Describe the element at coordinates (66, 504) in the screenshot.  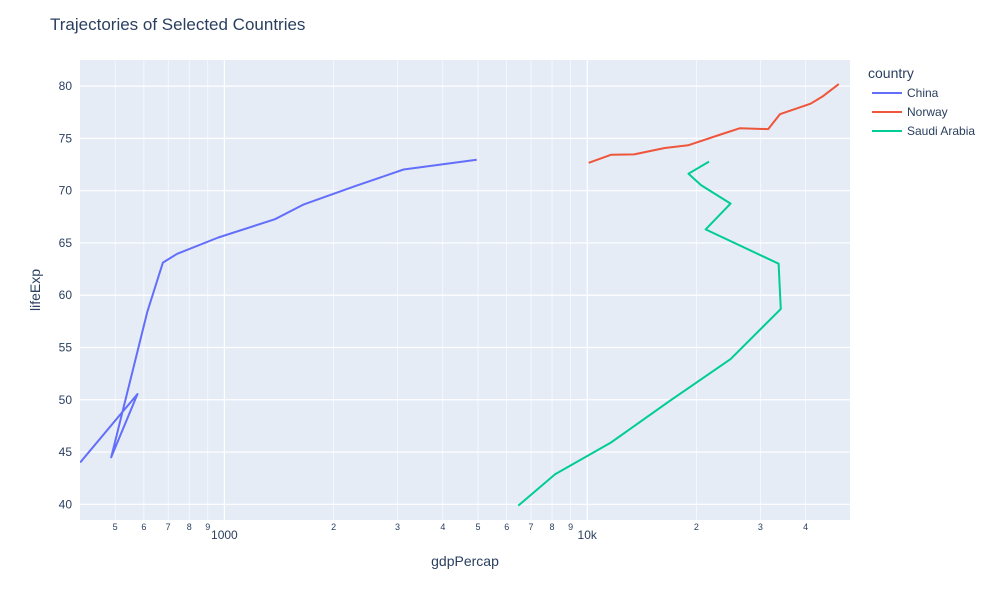
I see `y-tick-label: 40` at that location.